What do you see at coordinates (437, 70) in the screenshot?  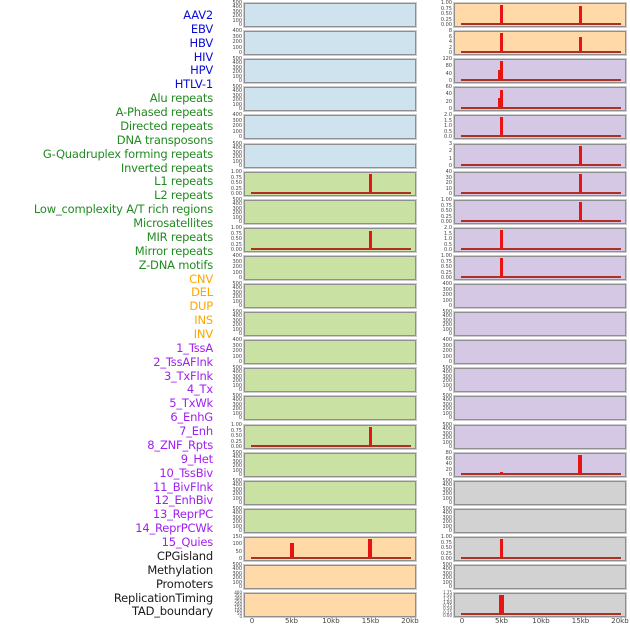 I see `y-axis-ticks: 120 80 40 0` at bounding box center [437, 70].